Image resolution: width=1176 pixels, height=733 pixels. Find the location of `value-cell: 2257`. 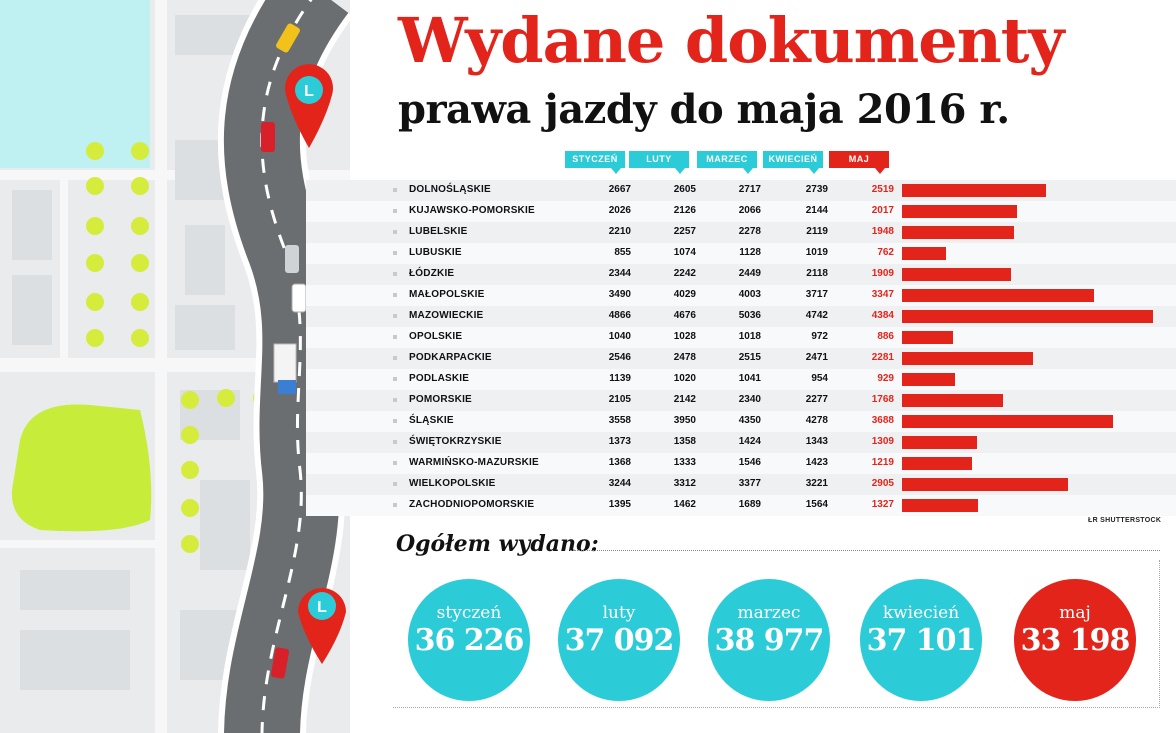

value-cell: 2257 is located at coordinates (684, 231).